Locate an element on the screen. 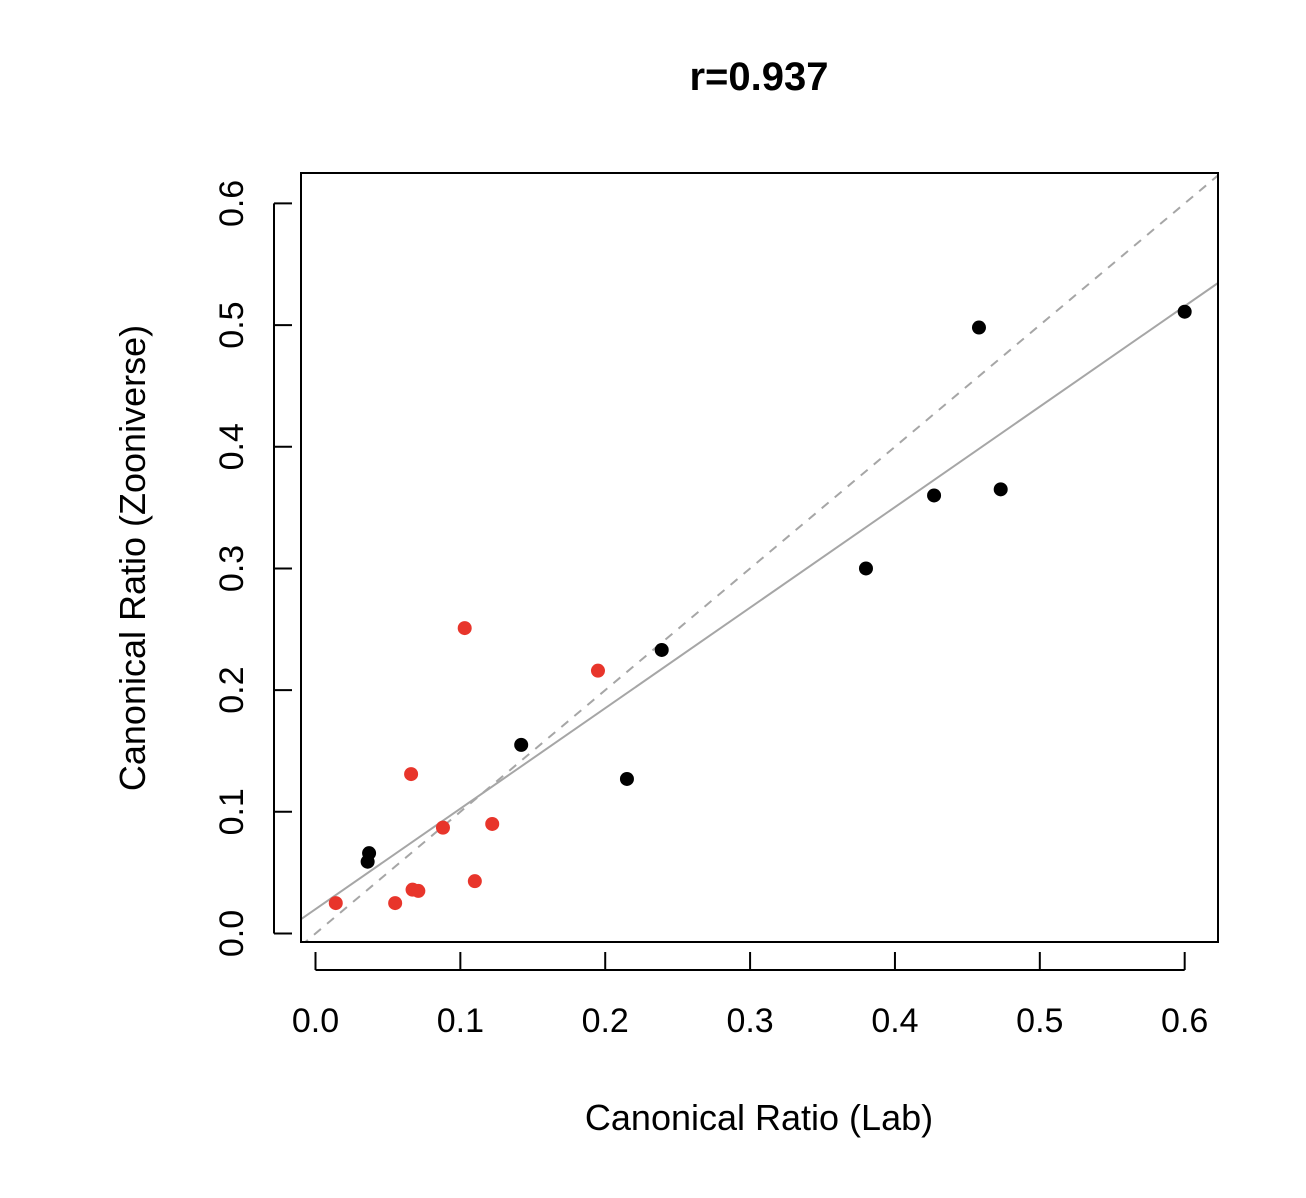  x-tick-label: 0.3 is located at coordinates (749, 1021).